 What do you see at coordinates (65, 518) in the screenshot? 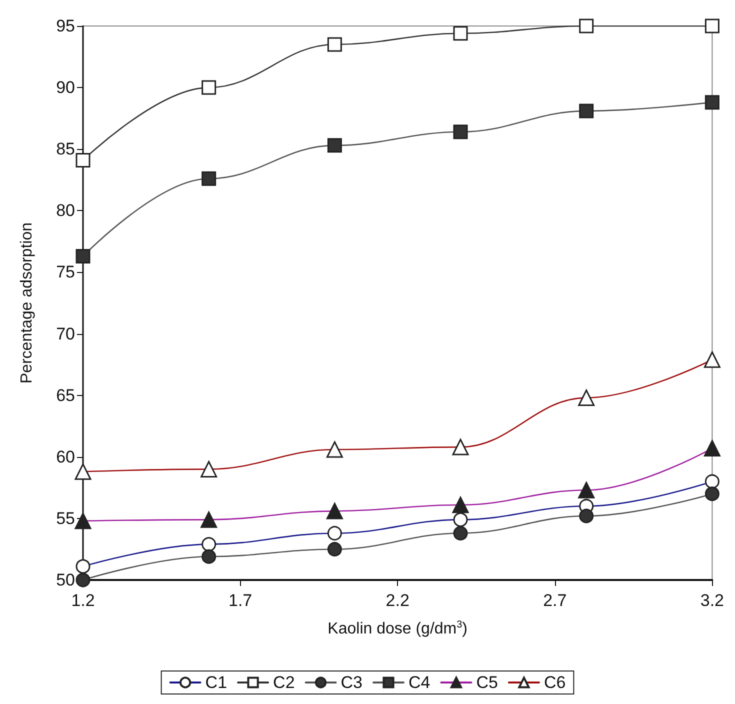
I see `y-tick-label: 55` at bounding box center [65, 518].